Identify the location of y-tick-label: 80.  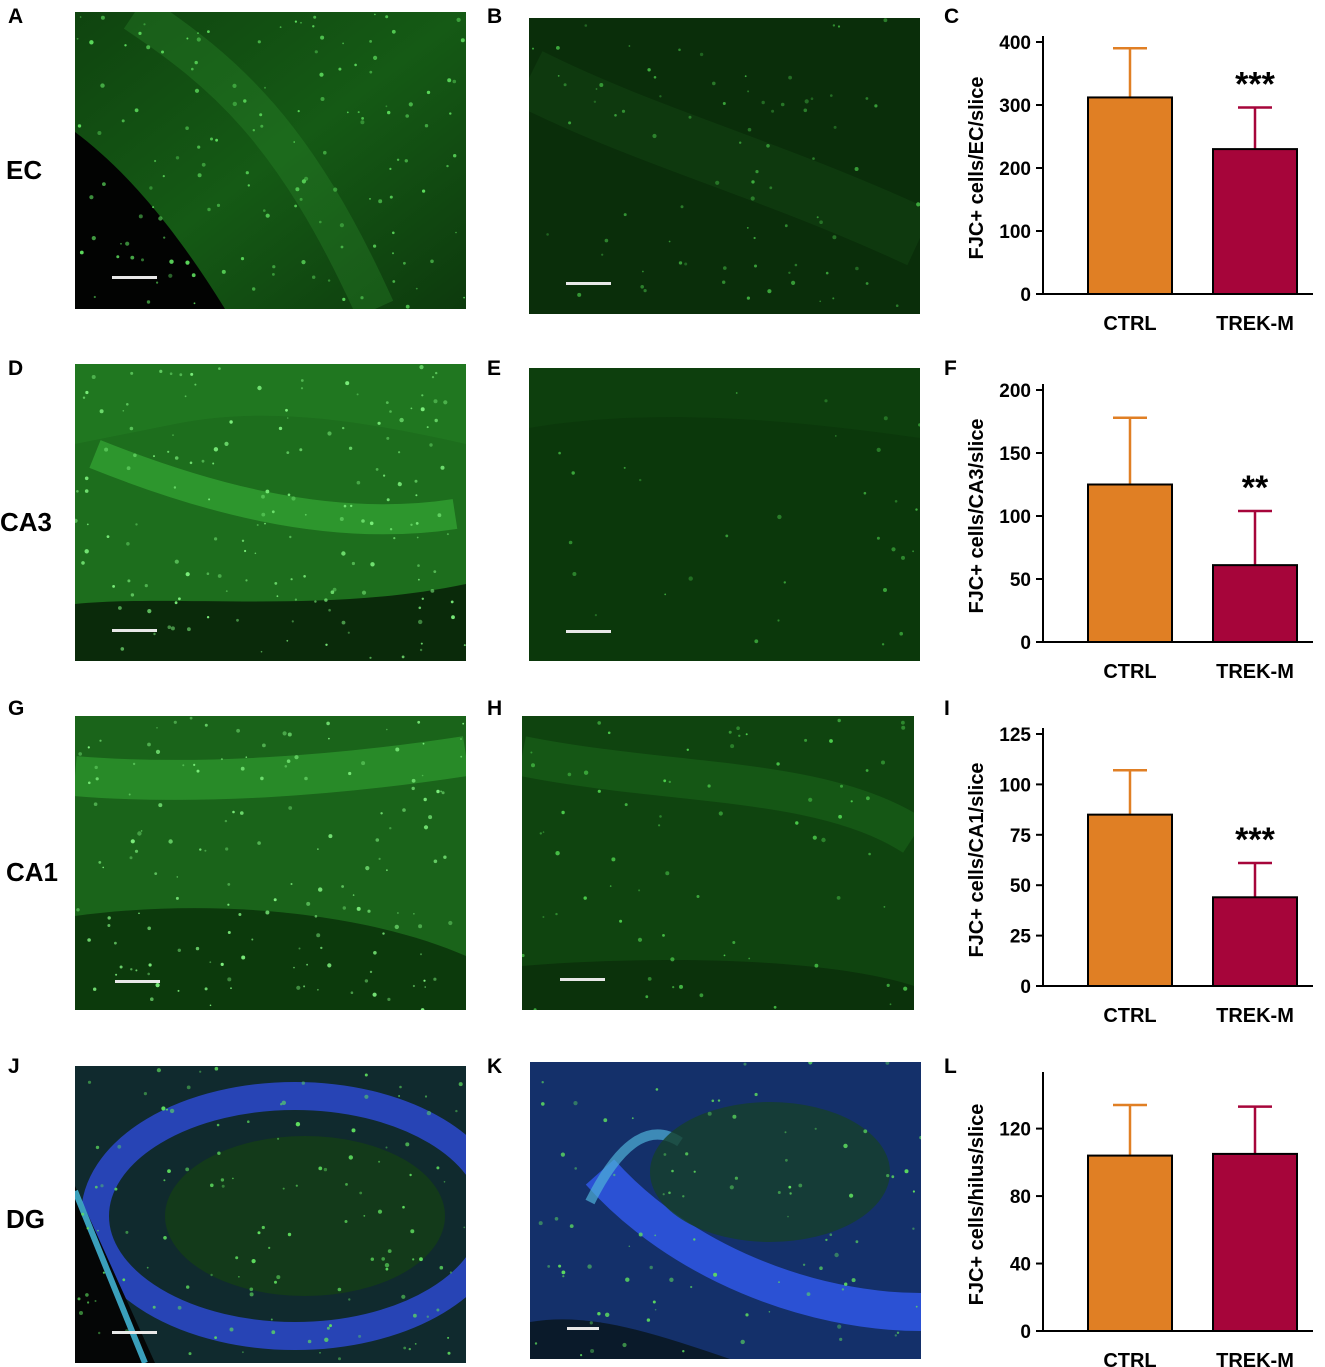
(1020, 1197).